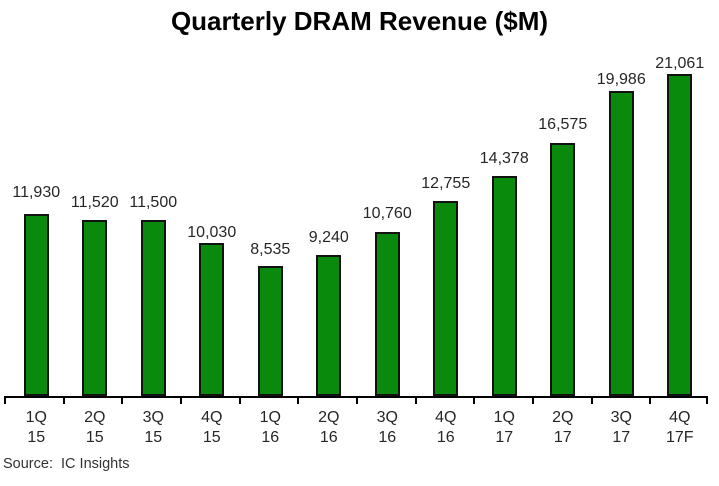 The height and width of the screenshot is (486, 719). I want to click on bar-group: 16,575, so click(563, 198).